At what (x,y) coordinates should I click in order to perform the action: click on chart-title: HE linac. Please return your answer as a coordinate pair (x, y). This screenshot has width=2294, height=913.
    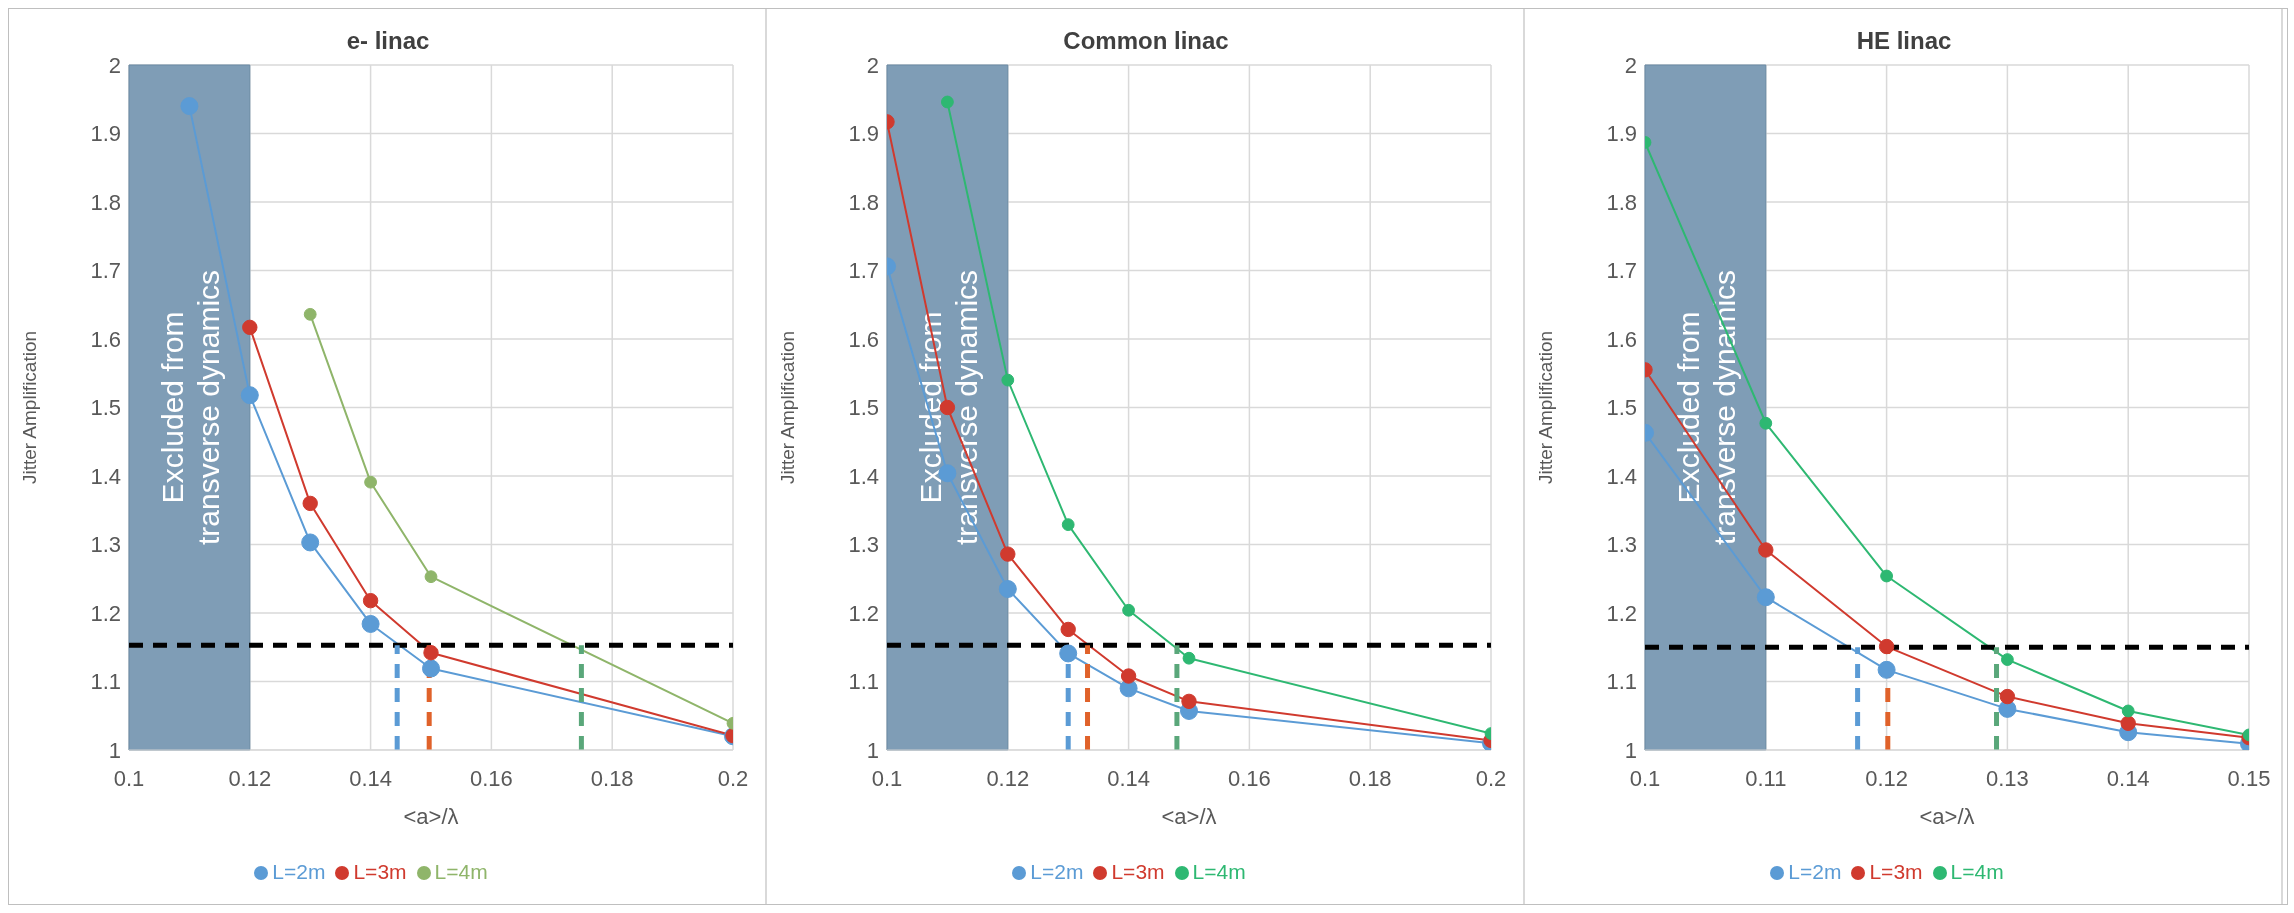
    Looking at the image, I should click on (1904, 40).